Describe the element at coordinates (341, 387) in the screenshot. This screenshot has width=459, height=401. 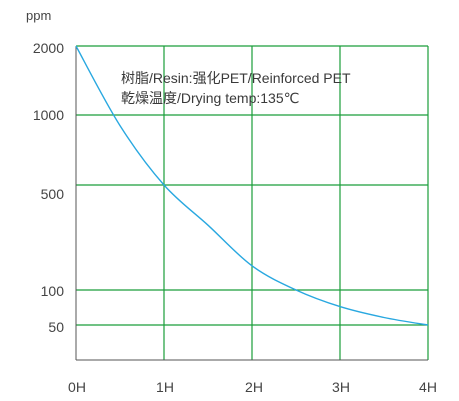
I see `x-tick-label: 3H` at that location.